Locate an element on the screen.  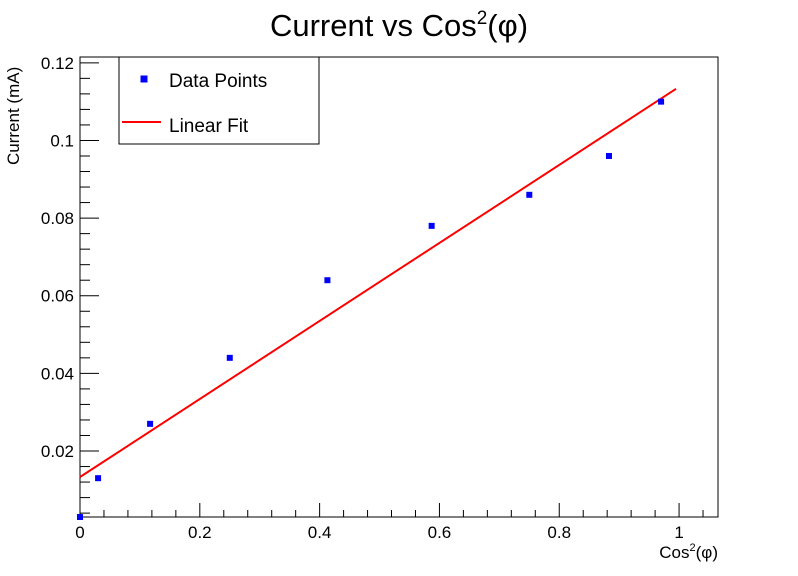
legend-label-linear-fit: Linear Fit is located at coordinates (209, 126).